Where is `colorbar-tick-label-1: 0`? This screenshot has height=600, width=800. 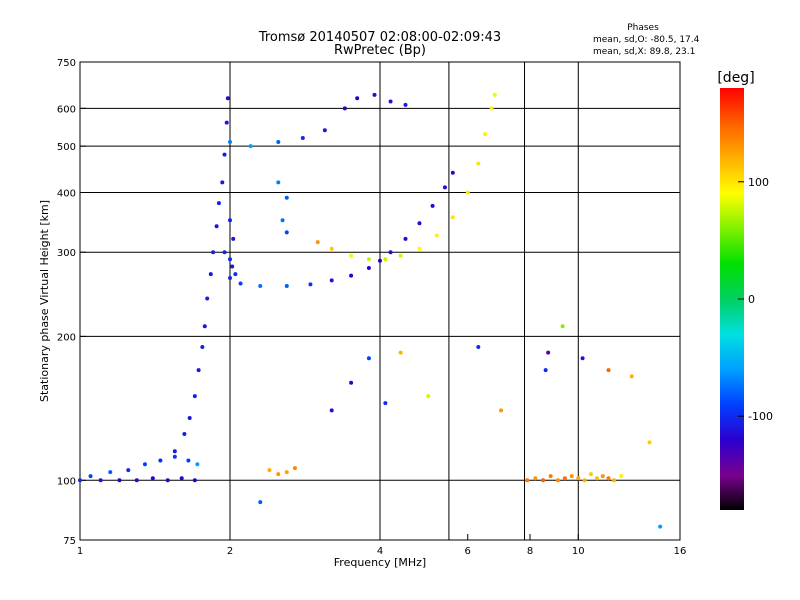 colorbar-tick-label-1: 0 is located at coordinates (751, 299).